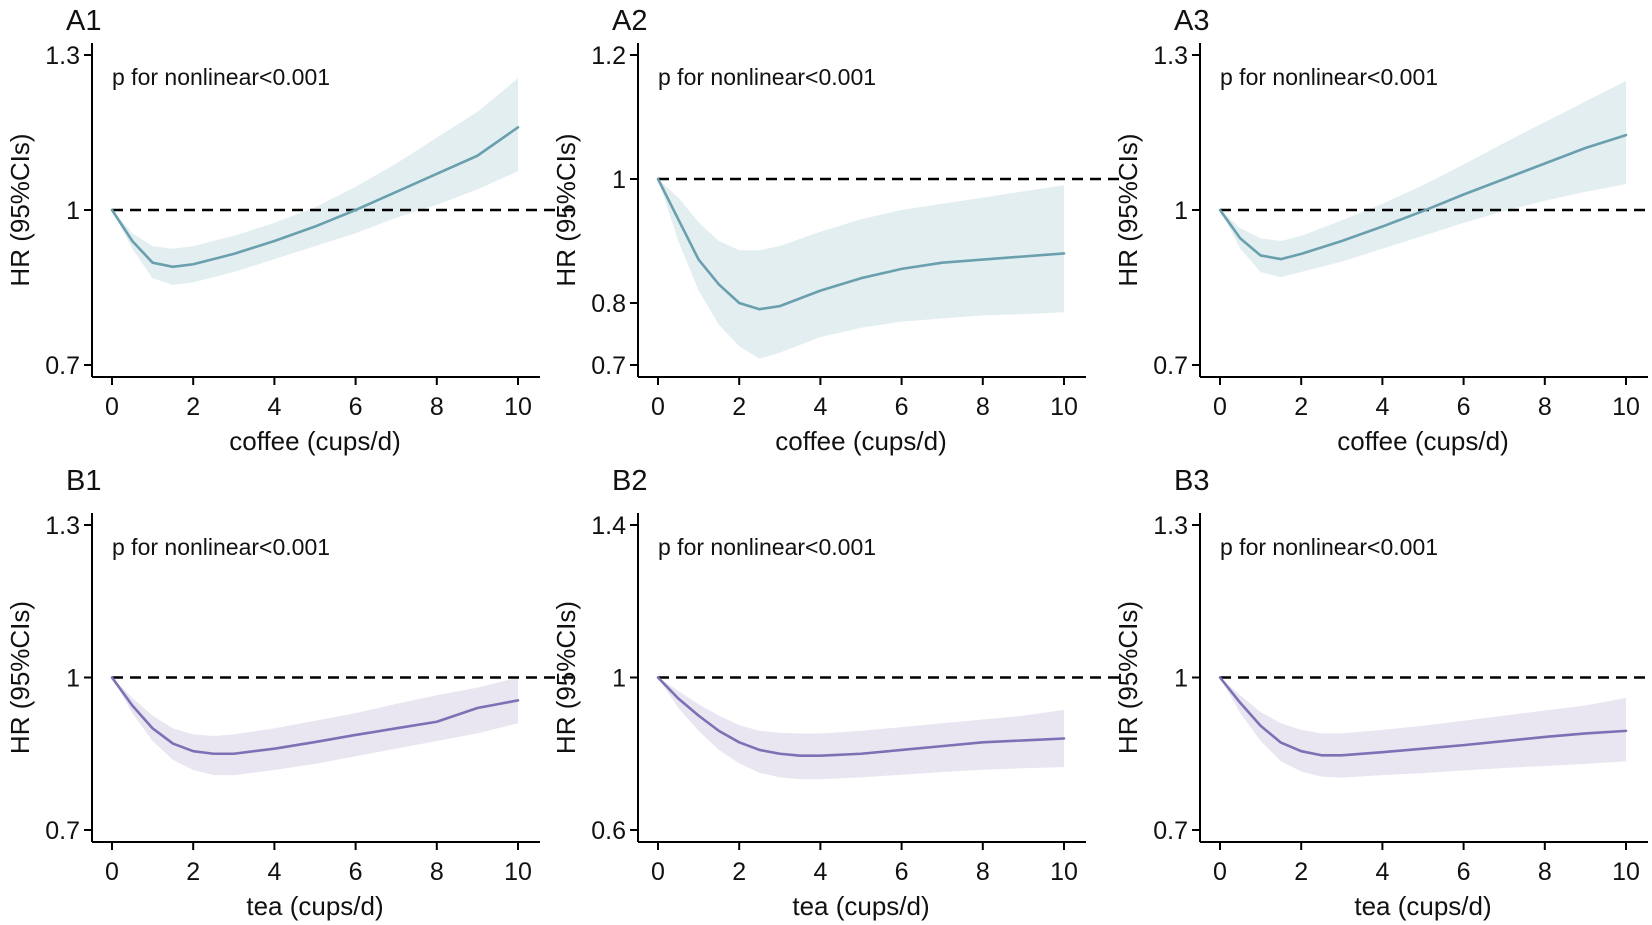 This screenshot has width=1652, height=925. I want to click on panel-label: A3, so click(1191, 21).